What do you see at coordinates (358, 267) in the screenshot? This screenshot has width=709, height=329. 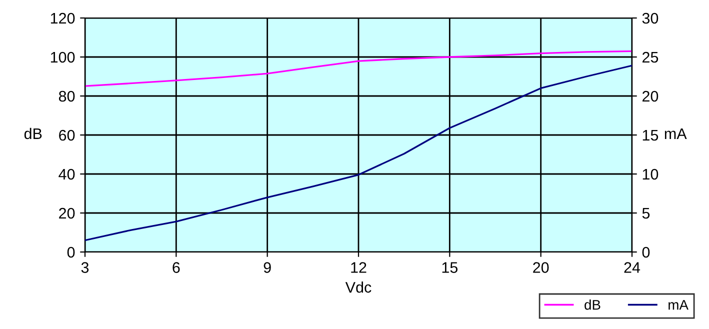 I see `x-tick-label: 12` at bounding box center [358, 267].